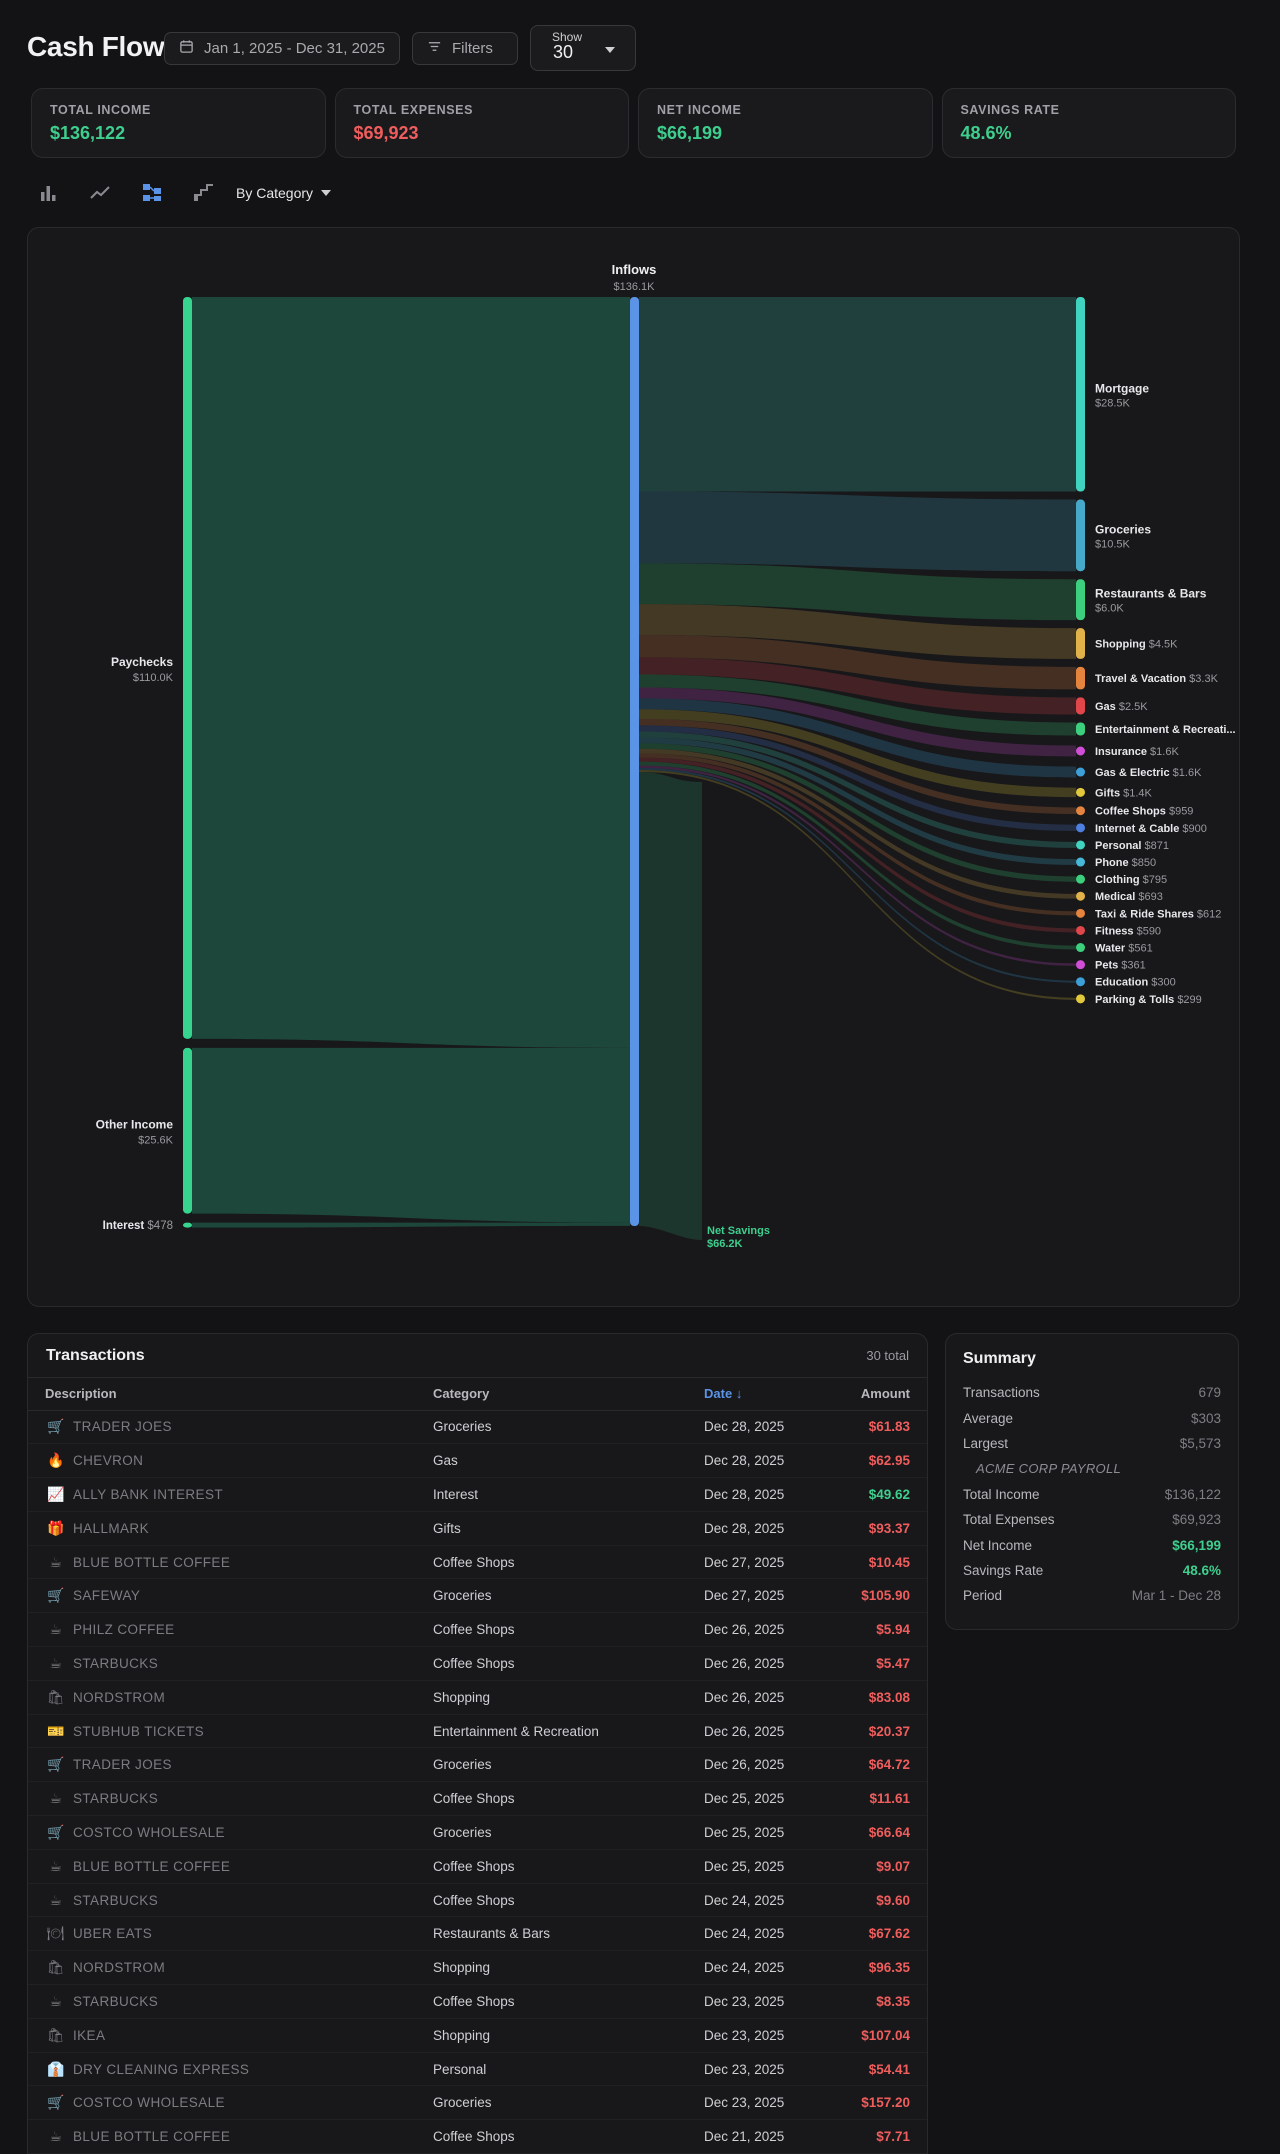 The height and width of the screenshot is (2154, 1280). I want to click on target-node-label: Fitness $590, so click(1128, 931).